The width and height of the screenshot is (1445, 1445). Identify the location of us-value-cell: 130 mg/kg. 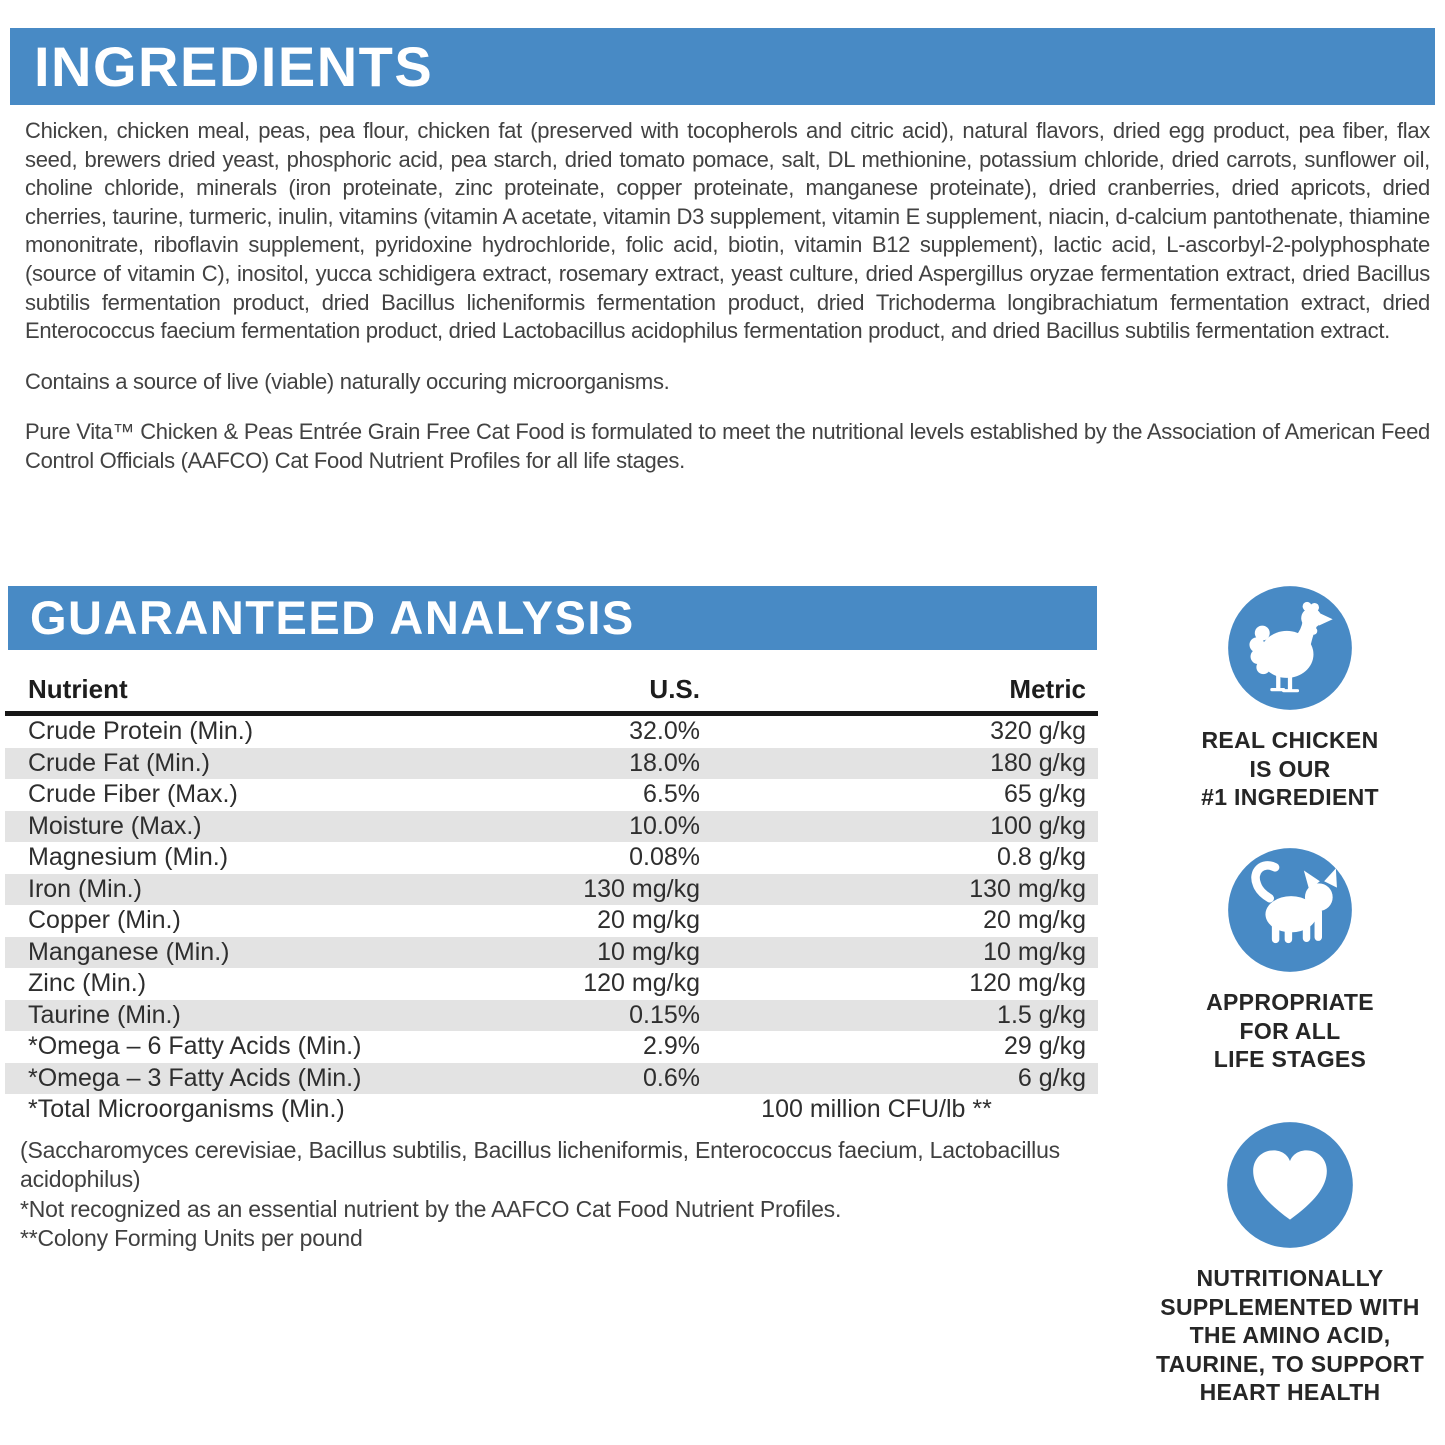
(641, 888).